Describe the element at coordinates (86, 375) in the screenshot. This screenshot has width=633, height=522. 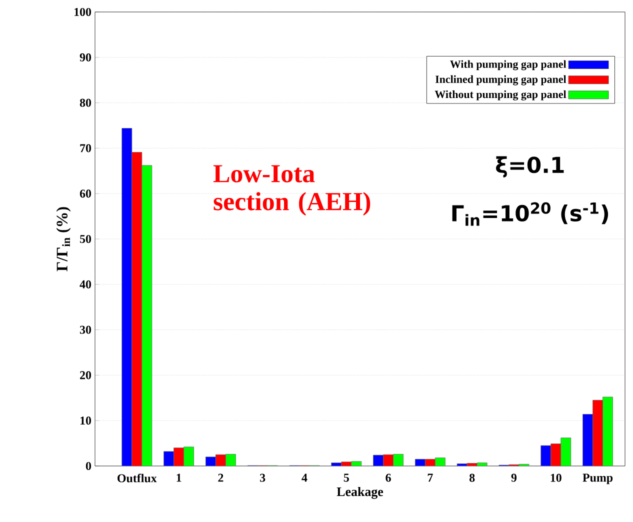
I see `y-tick-label: 20` at that location.